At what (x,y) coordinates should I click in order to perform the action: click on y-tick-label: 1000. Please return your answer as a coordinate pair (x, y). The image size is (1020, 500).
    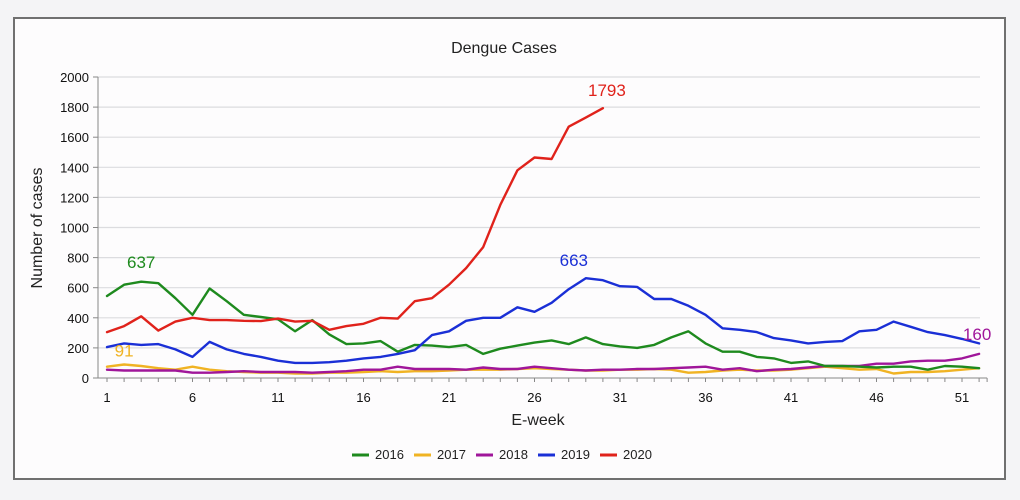
    Looking at the image, I should click on (74, 228).